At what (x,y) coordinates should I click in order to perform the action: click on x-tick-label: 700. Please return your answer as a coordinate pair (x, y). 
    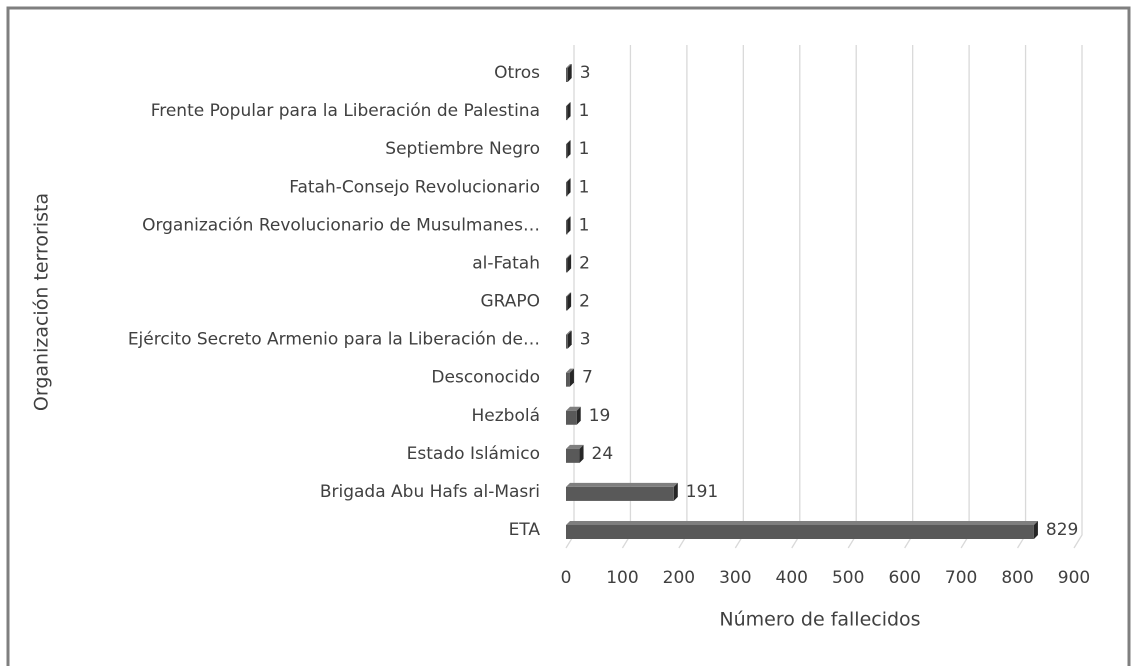
    Looking at the image, I should click on (961, 578).